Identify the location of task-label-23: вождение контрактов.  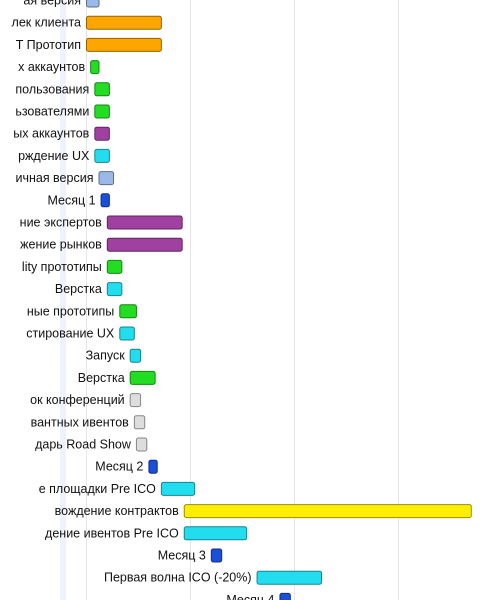
(117, 511).